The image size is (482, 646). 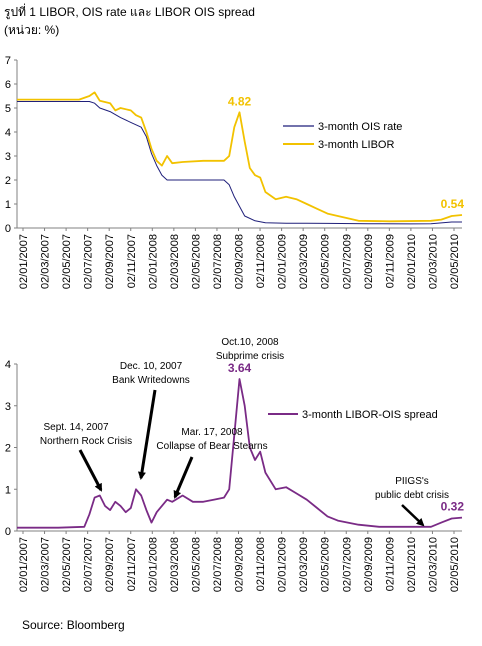 What do you see at coordinates (218, 564) in the screenshot?
I see `chart-2-x-tick-label: 02/07/2008` at bounding box center [218, 564].